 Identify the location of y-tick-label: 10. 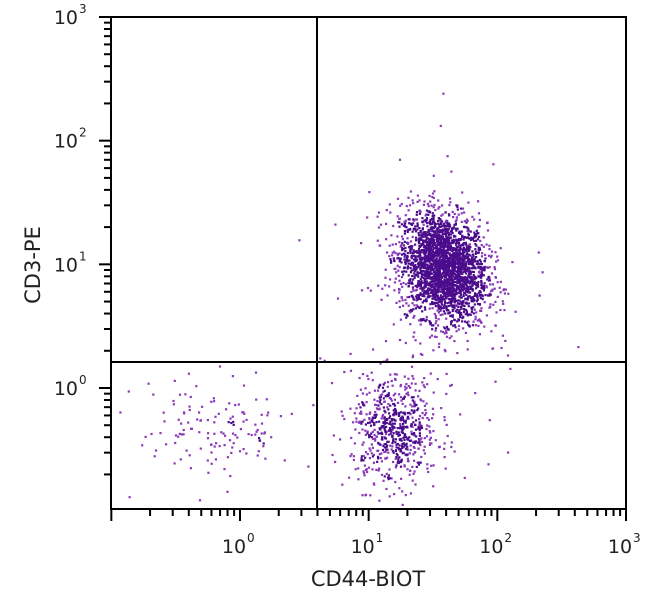
(66, 265).